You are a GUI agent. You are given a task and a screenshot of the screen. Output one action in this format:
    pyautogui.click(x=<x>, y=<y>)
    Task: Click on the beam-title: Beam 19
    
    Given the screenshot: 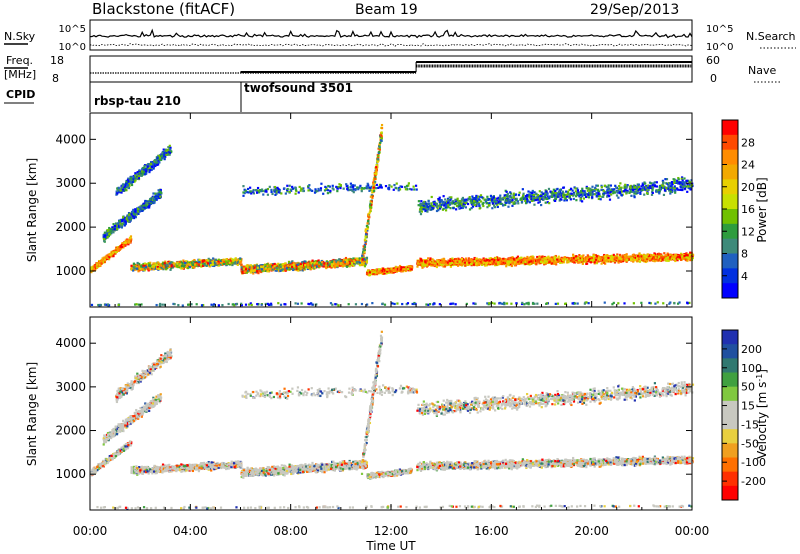 What is the action you would take?
    pyautogui.click(x=386, y=10)
    